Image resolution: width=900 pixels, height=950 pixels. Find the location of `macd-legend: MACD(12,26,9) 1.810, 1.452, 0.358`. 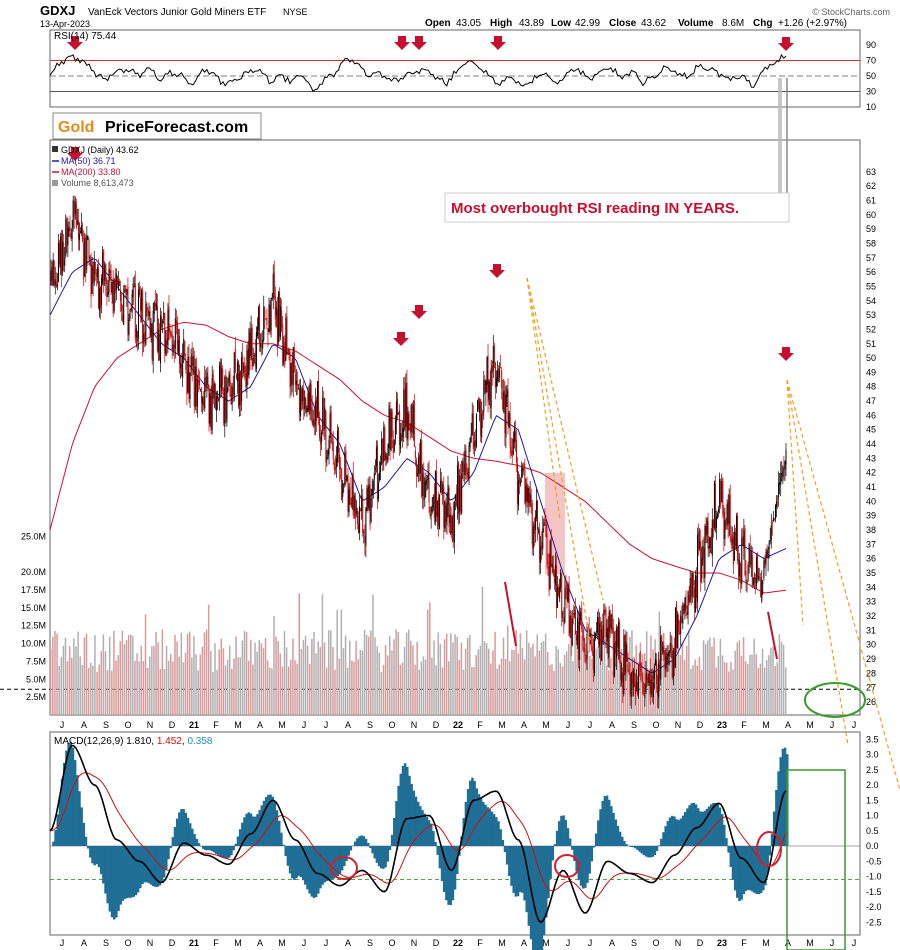

macd-legend: MACD(12,26,9) 1.810, 1.452, 0.358 is located at coordinates (133, 741).